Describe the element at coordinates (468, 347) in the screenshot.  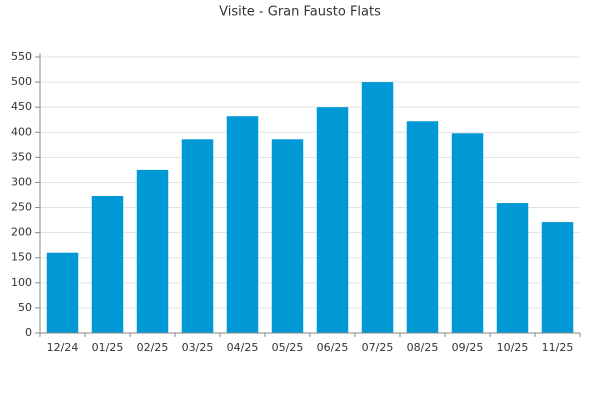
I see `x-tick-label: 09/25` at that location.